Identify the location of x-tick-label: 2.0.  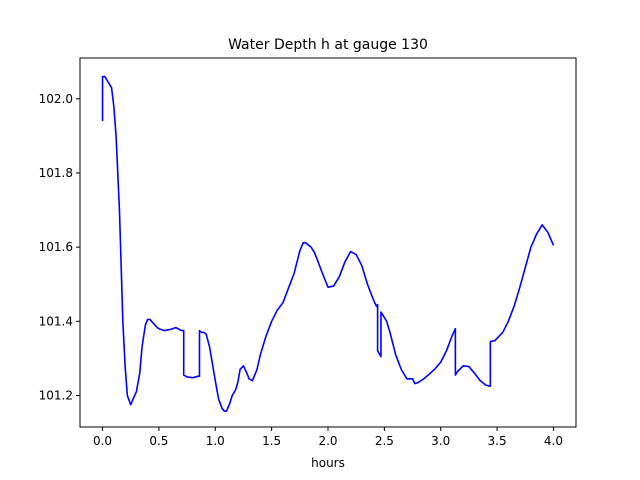
(327, 441).